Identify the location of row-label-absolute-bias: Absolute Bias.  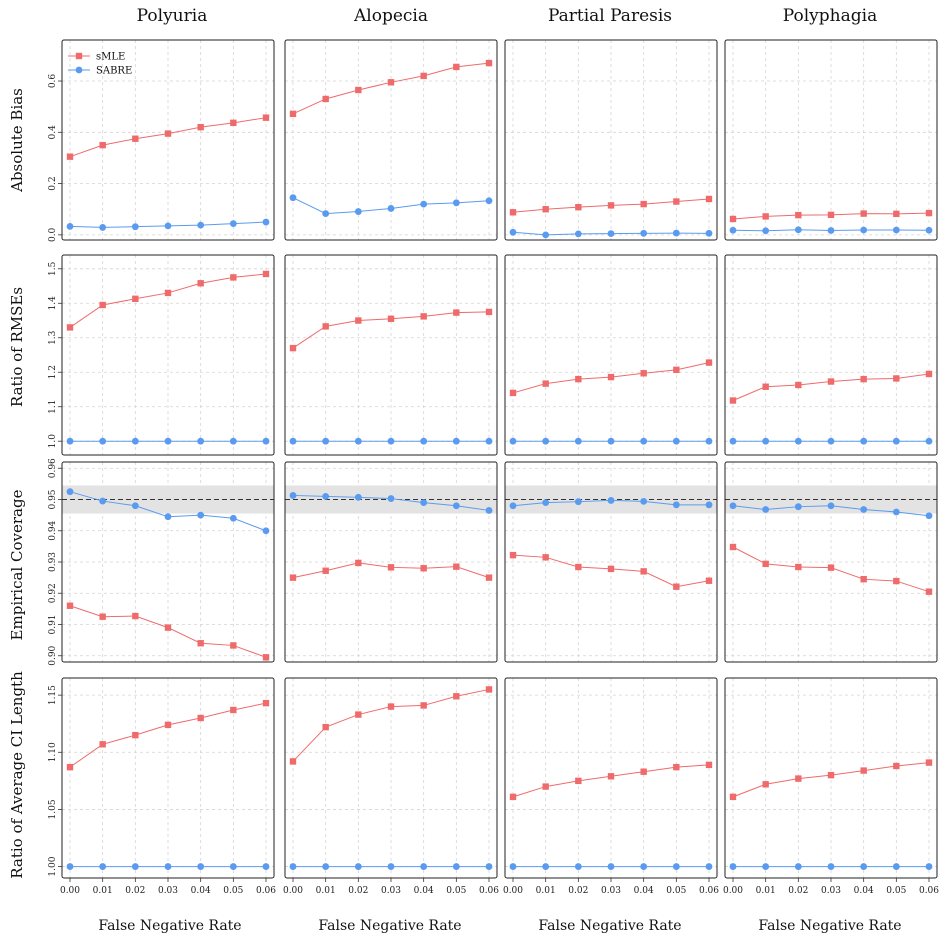
(17, 140).